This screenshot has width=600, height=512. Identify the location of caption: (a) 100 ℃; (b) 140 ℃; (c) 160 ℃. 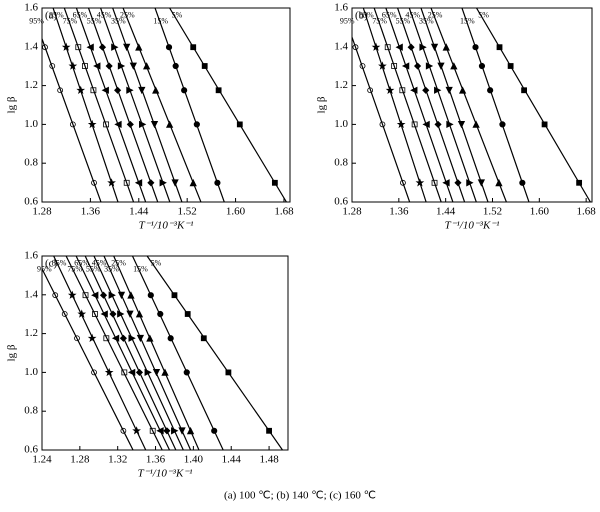
(300, 496).